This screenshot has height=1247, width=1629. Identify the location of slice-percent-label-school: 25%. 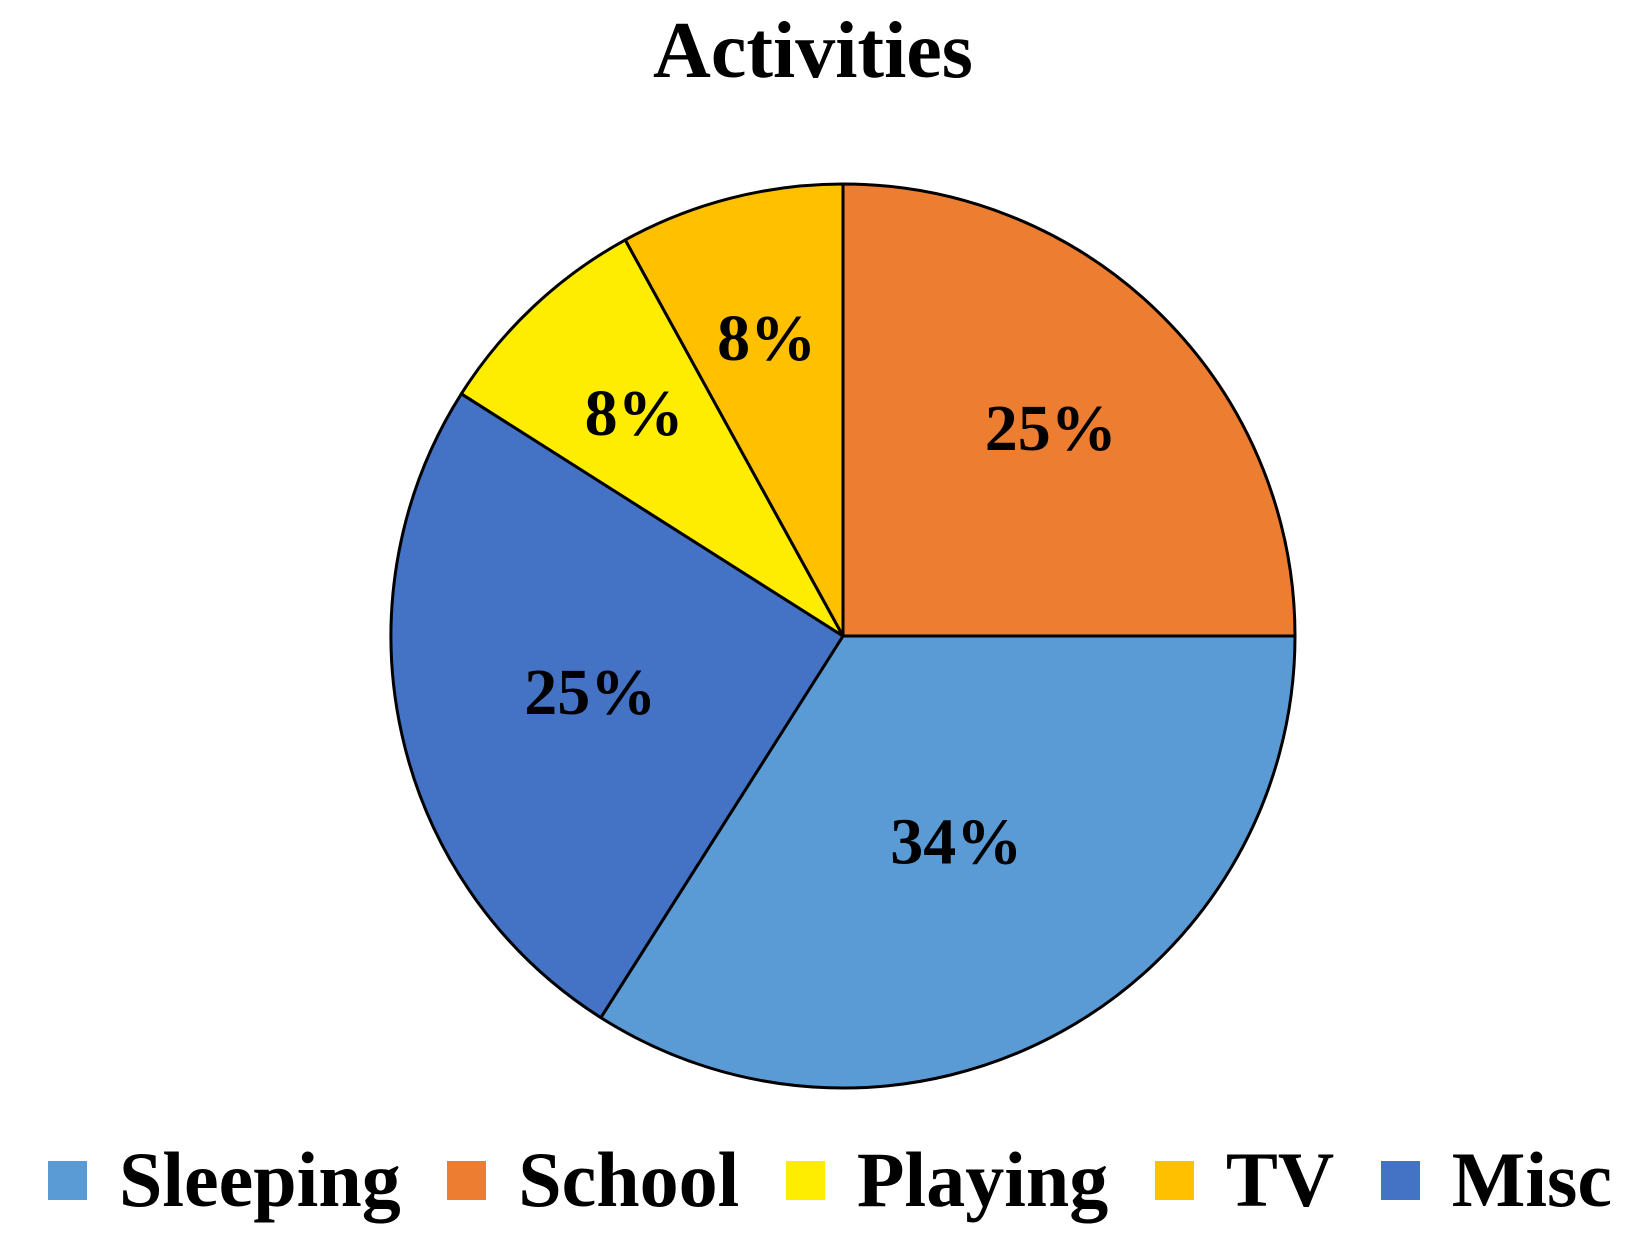
(1051, 428).